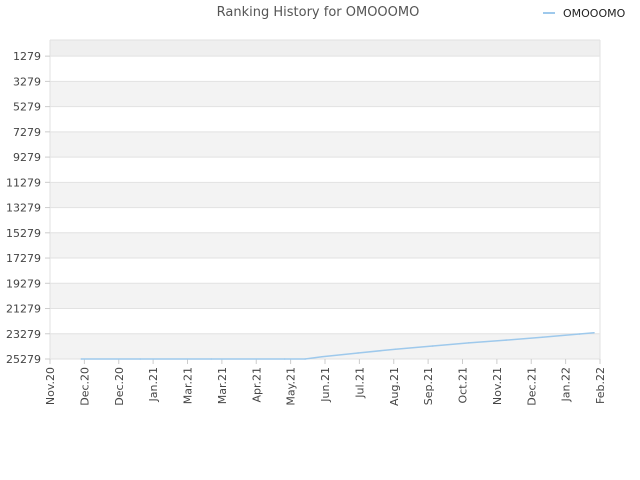 The image size is (640, 480). I want to click on x-tick-label: Jan.22, so click(566, 384).